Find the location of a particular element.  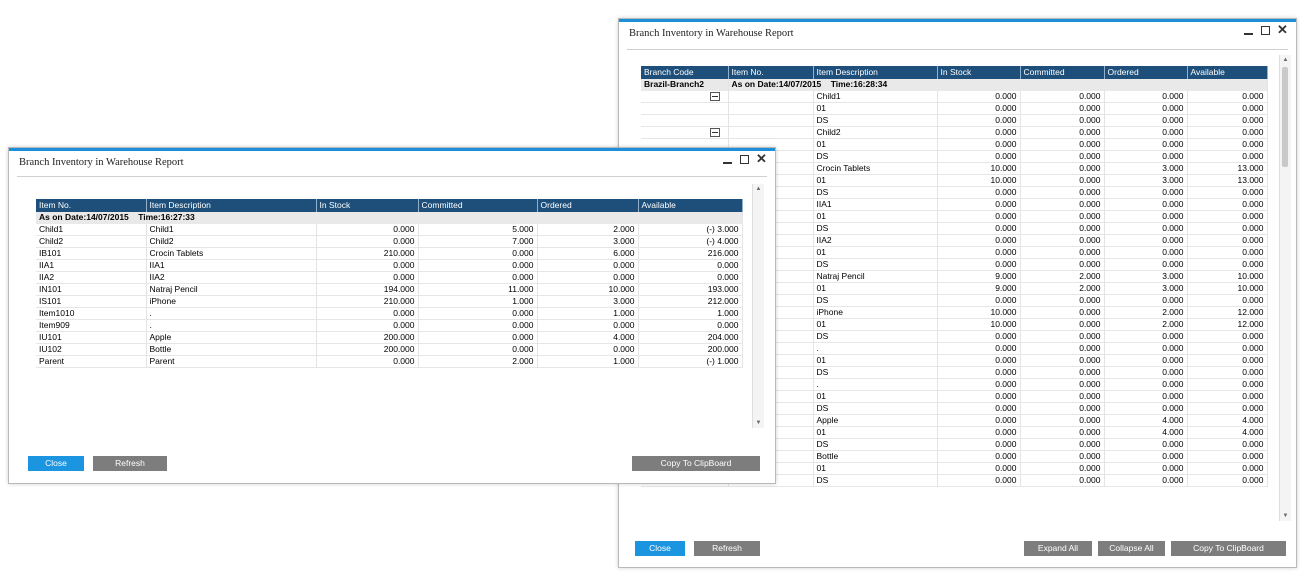

table-row: Child1 Child1 0.000 5.000 2.000 (-) 3.000 is located at coordinates (389, 229).